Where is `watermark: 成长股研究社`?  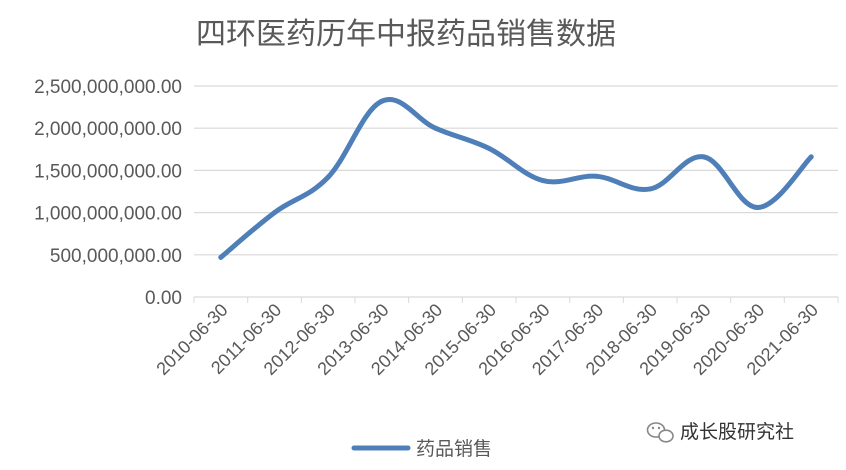 watermark: 成长股研究社 is located at coordinates (720, 432).